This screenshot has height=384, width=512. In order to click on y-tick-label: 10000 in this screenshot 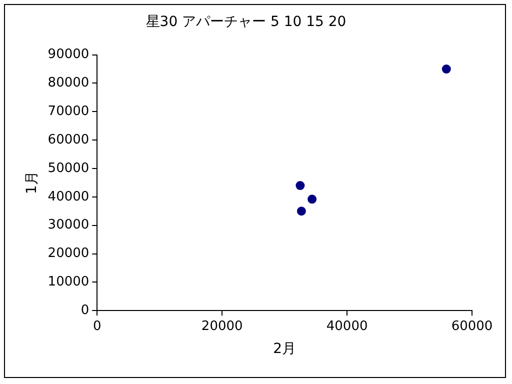, I will do `click(69, 282)`.